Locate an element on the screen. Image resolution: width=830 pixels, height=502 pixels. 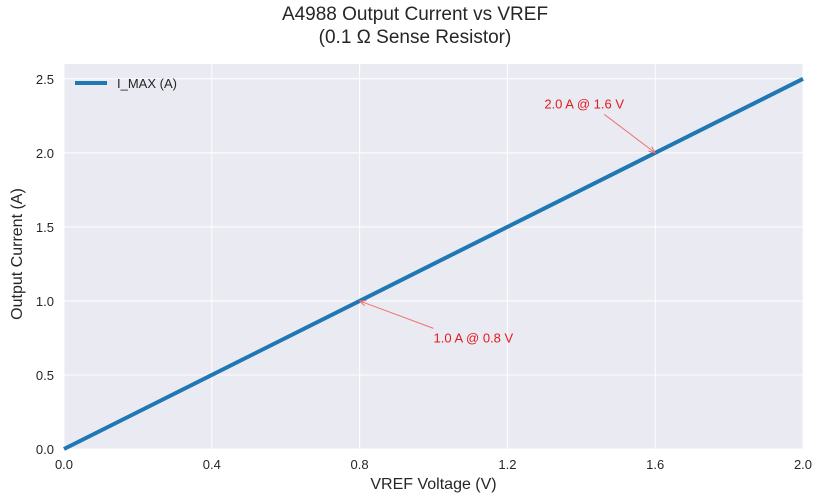
y-axis-label: Output Current (A) is located at coordinates (17, 254).